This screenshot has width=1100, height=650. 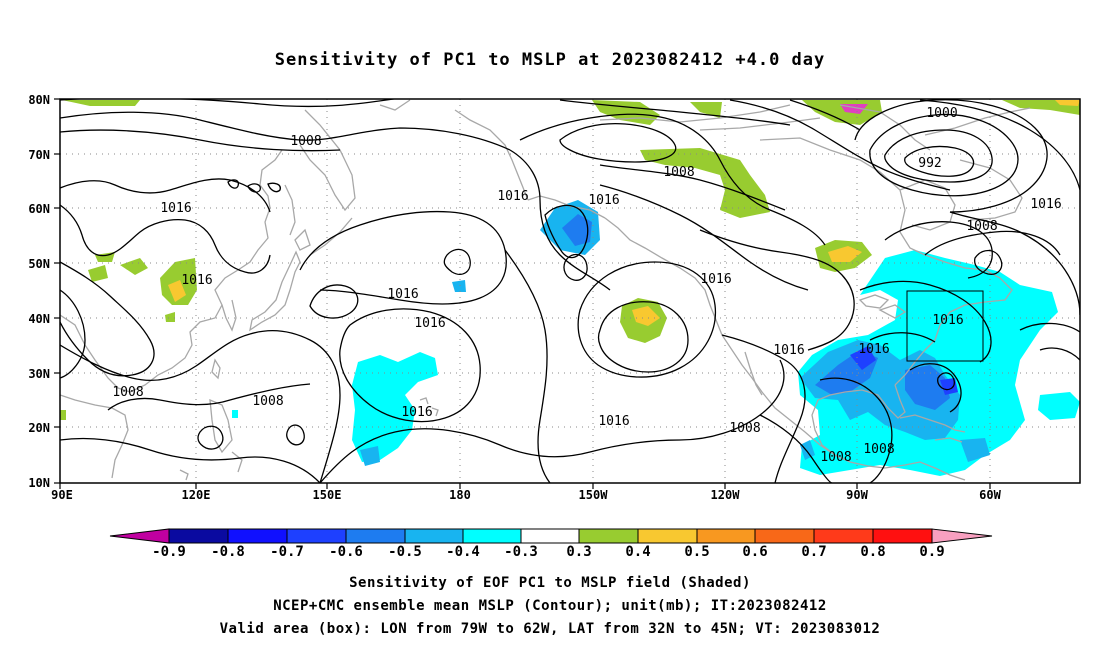 What do you see at coordinates (835, 457) in the screenshot?
I see `contour-label-1008-g: 1008` at bounding box center [835, 457].